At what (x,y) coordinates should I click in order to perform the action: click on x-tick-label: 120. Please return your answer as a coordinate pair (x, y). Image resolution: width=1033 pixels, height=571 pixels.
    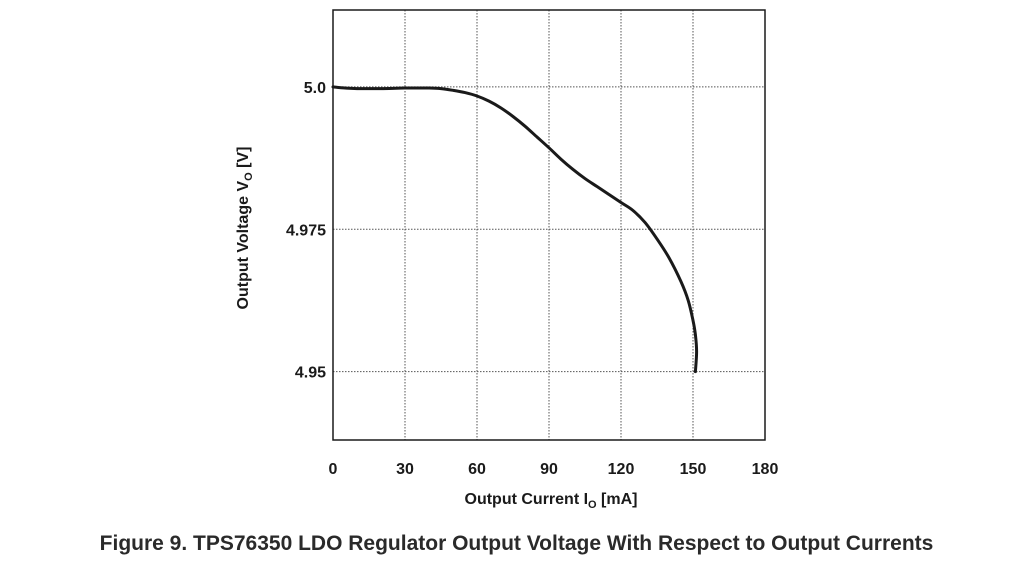
    Looking at the image, I should click on (621, 469).